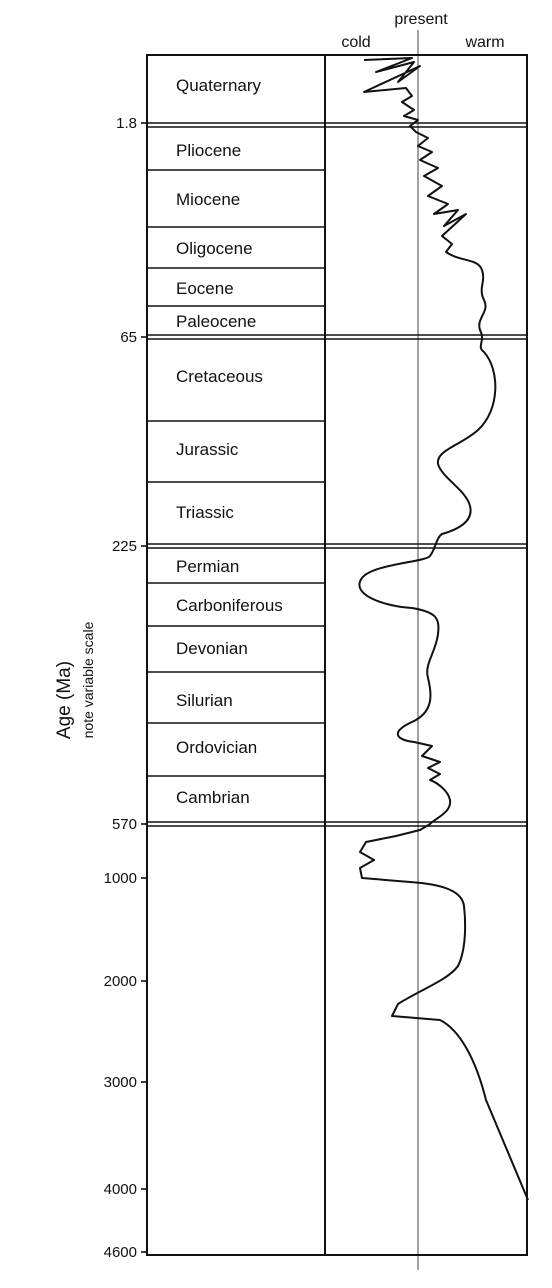 The width and height of the screenshot is (552, 1288). I want to click on y-tick-label: 1.8, so click(126, 123).